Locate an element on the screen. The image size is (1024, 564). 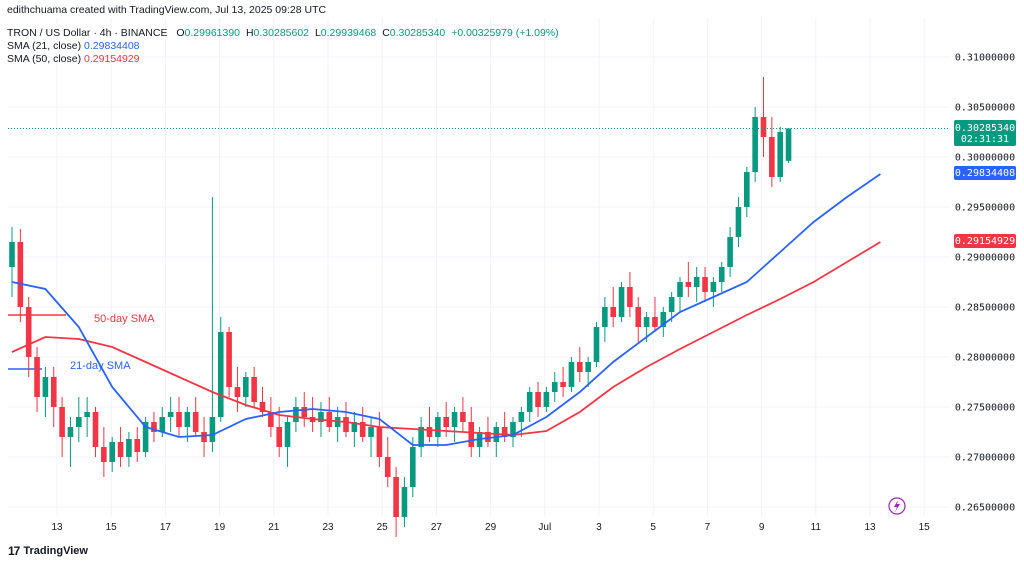
sma21-legend: SMA (21, close) 0.29834408 is located at coordinates (73, 46).